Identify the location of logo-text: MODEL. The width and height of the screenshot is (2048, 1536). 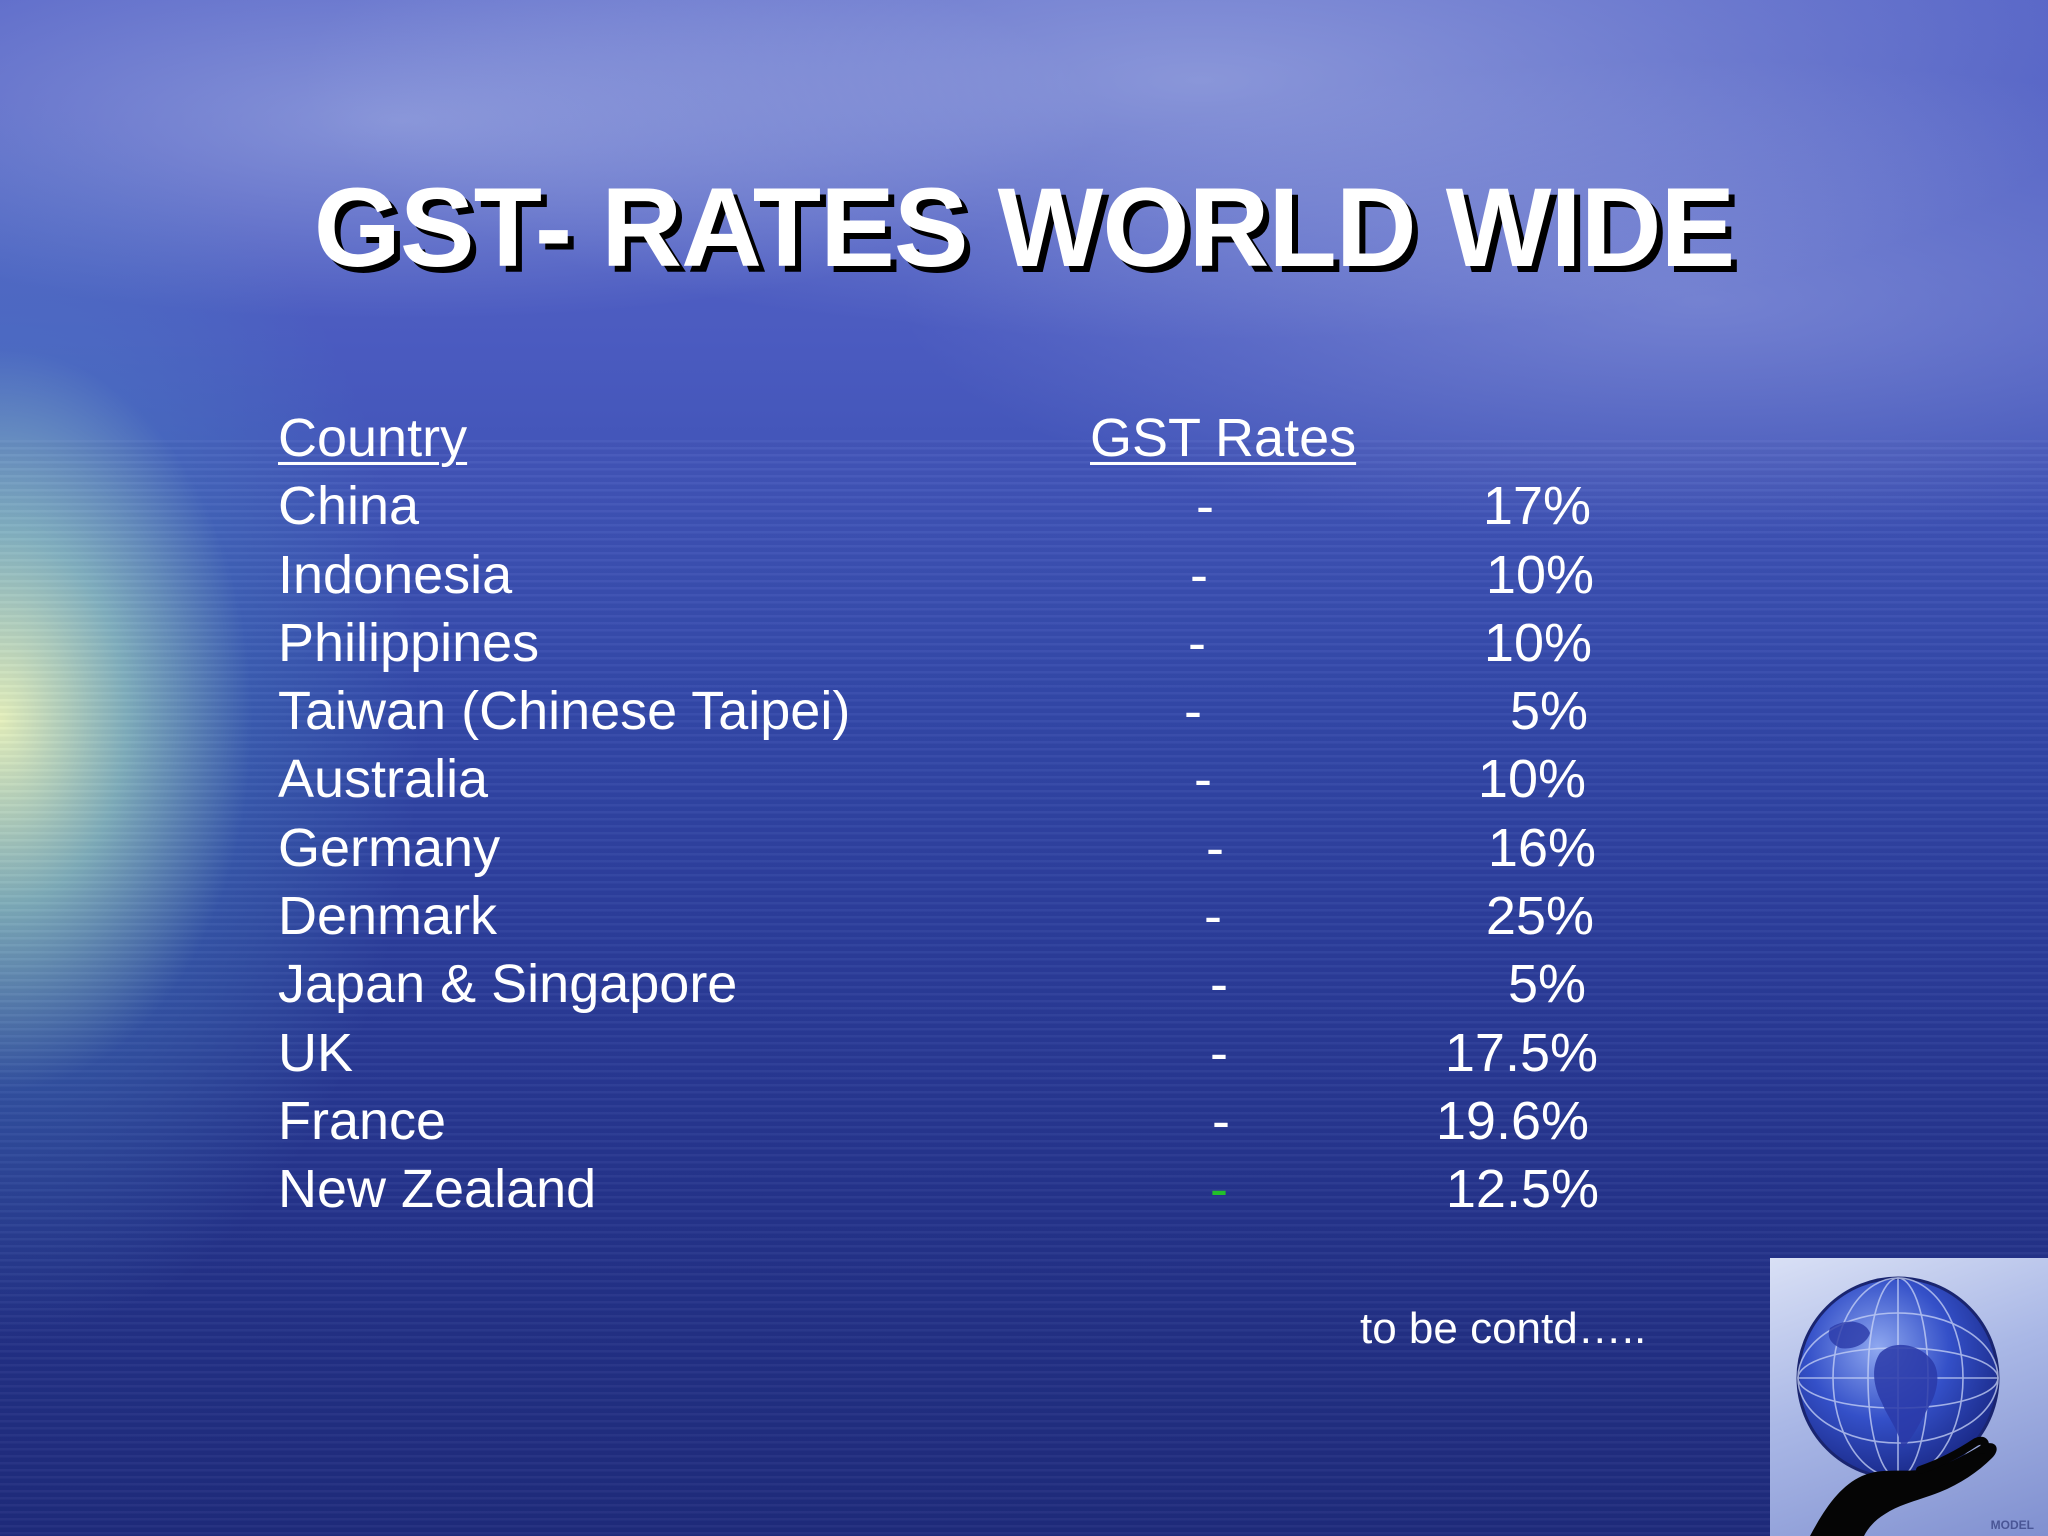
(2012, 1525).